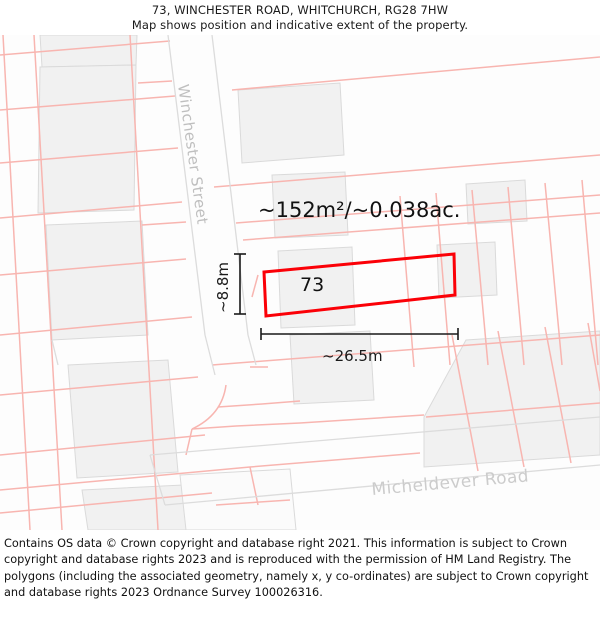 This screenshot has width=600, height=625. Describe the element at coordinates (223, 287) in the screenshot. I see `height-dimension-label: ~8.8m` at that location.